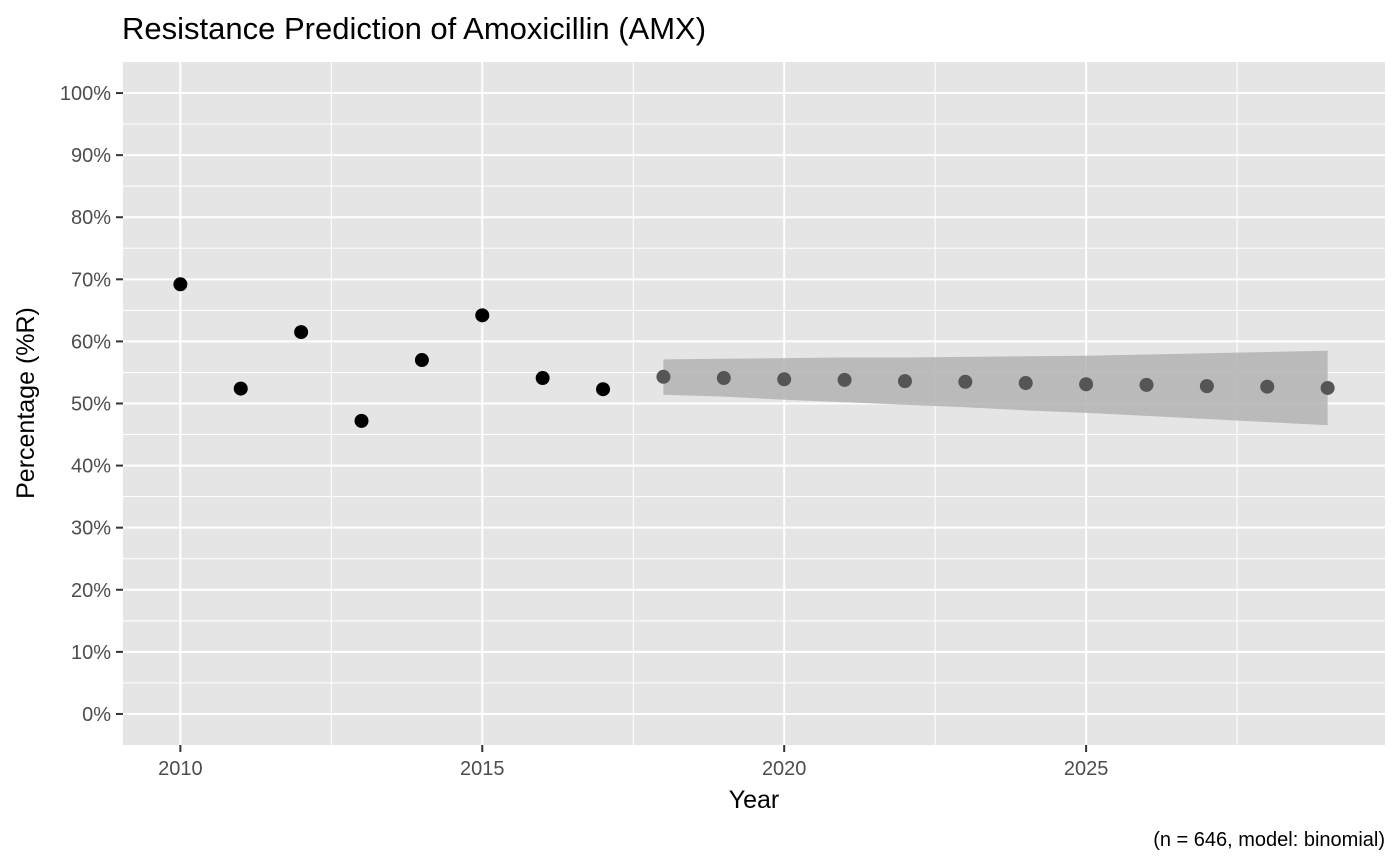  I want to click on y-tick-label: 0%, so click(96, 715).